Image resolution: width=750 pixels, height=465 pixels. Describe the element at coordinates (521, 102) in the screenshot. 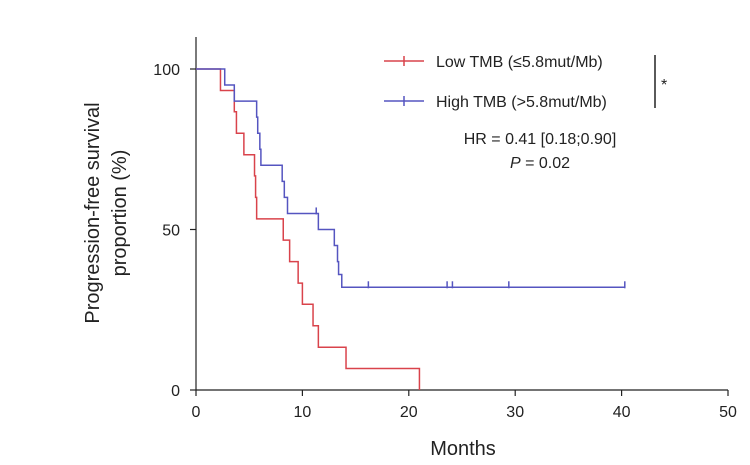

I see `legend-label-high-tmb: High TMB (>5.8mut/Mb)` at that location.